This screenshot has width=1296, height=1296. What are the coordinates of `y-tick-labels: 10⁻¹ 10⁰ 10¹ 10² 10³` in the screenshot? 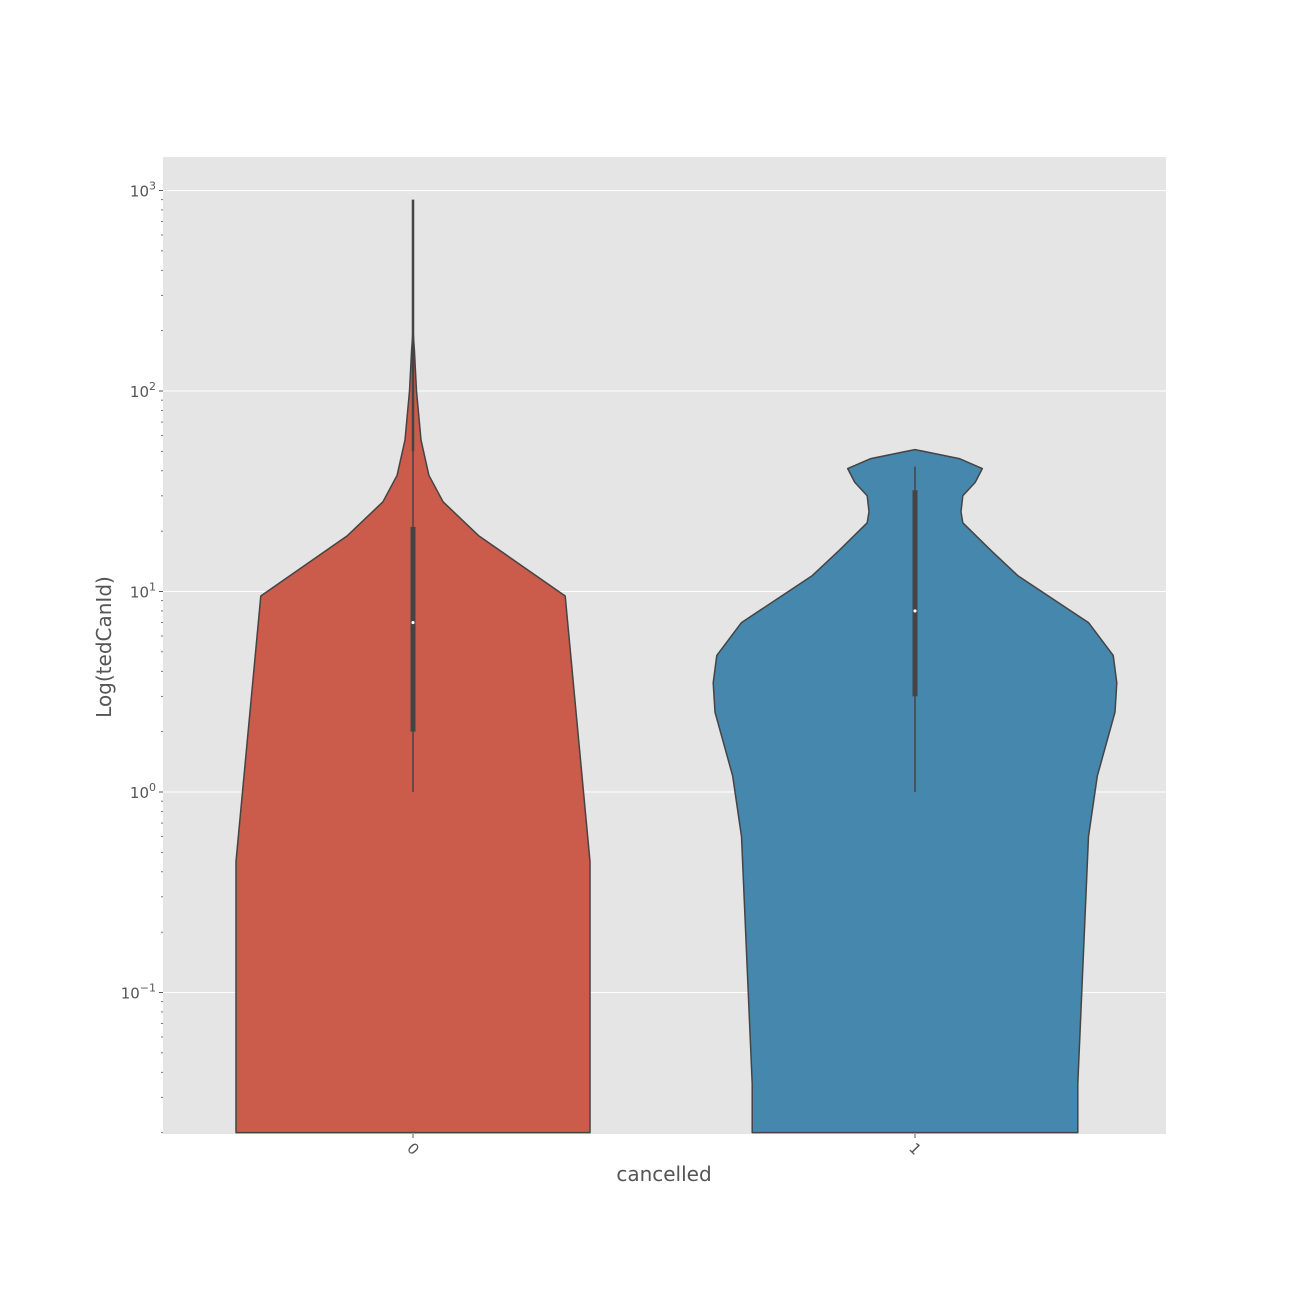 It's located at (142, 591).